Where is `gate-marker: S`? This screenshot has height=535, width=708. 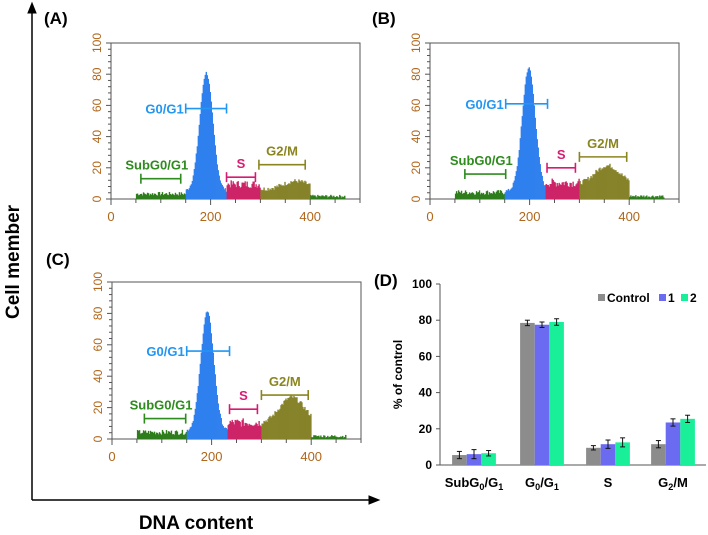
gate-marker: S is located at coordinates (561, 160).